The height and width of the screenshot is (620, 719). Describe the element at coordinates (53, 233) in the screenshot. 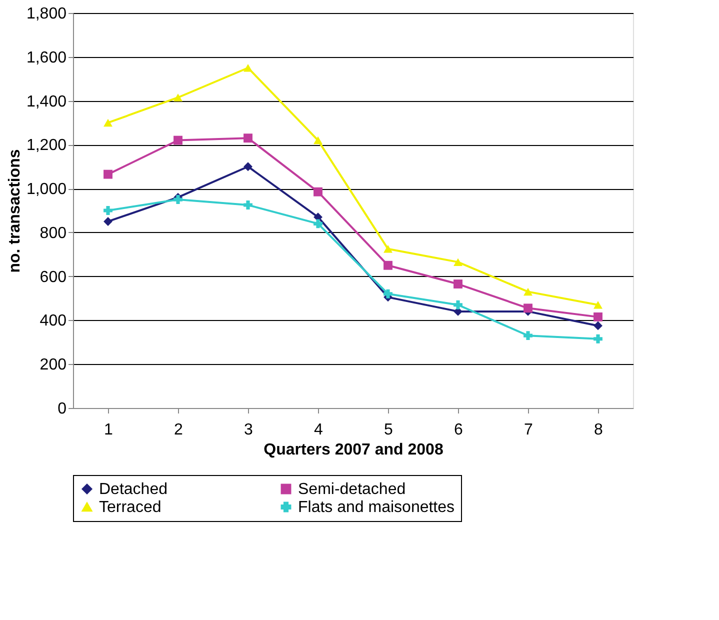

I see `y-tick-label: 800` at that location.